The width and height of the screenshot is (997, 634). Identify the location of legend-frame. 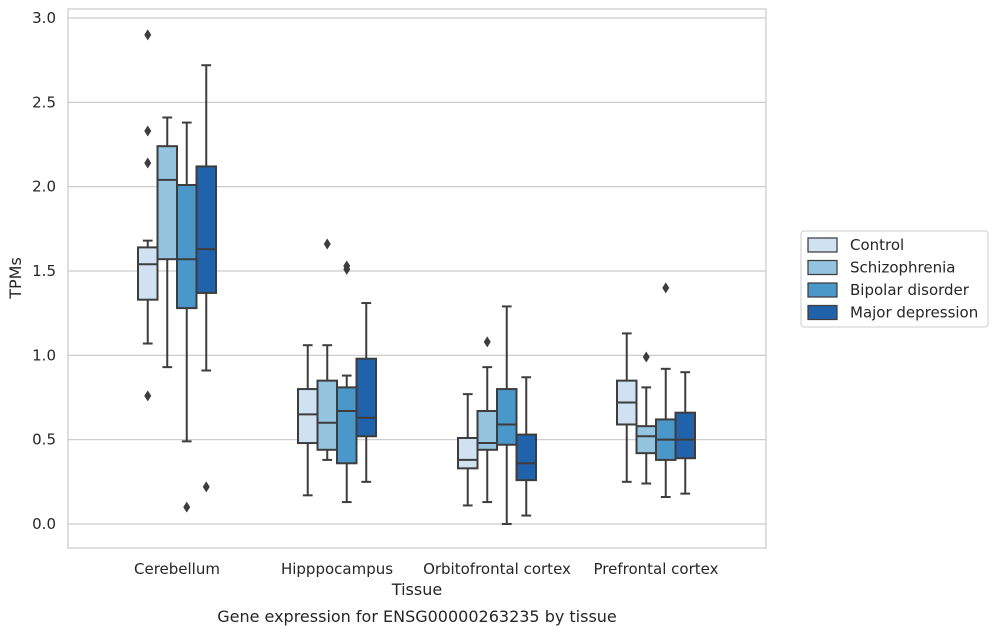
(894, 279).